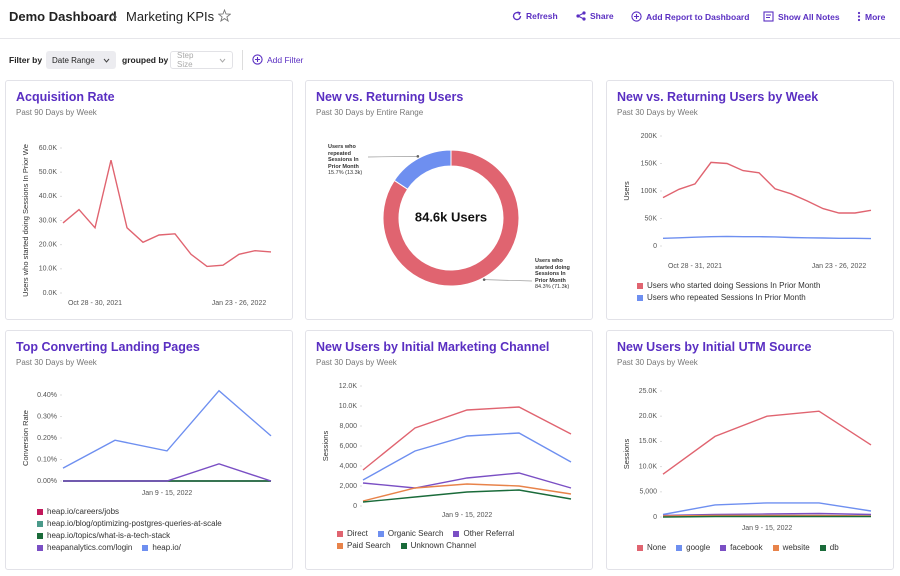 This screenshot has height=576, width=900. Describe the element at coordinates (65, 97) in the screenshot. I see `panel-title: Acquisition Rate` at that location.